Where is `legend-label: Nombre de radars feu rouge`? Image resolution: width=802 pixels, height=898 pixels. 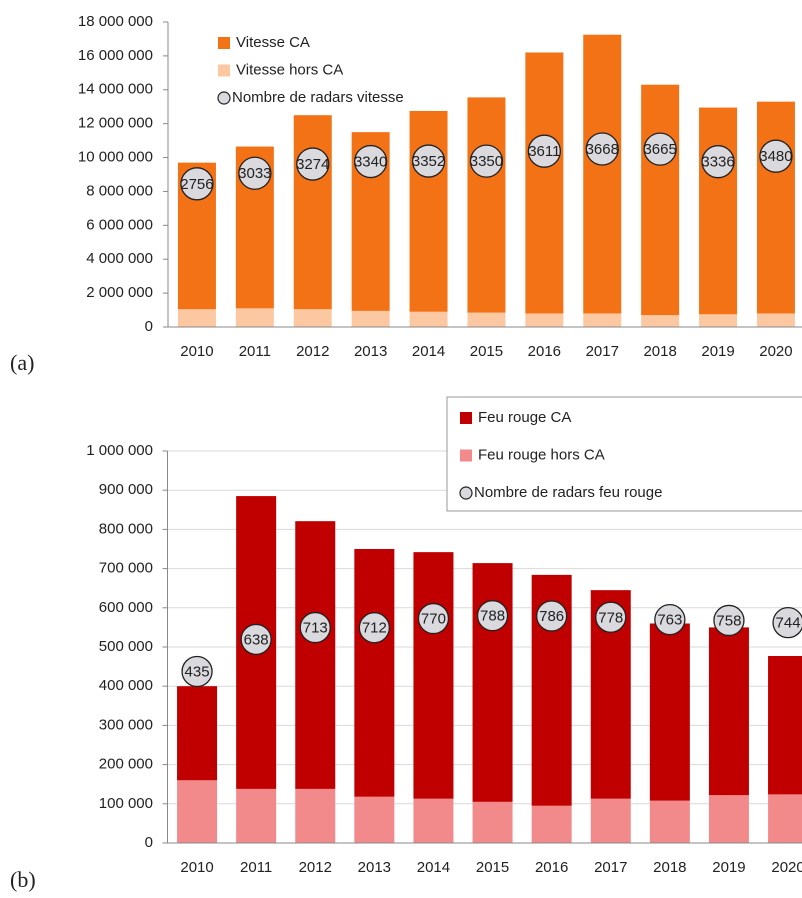 legend-label: Nombre de radars feu rouge is located at coordinates (568, 492).